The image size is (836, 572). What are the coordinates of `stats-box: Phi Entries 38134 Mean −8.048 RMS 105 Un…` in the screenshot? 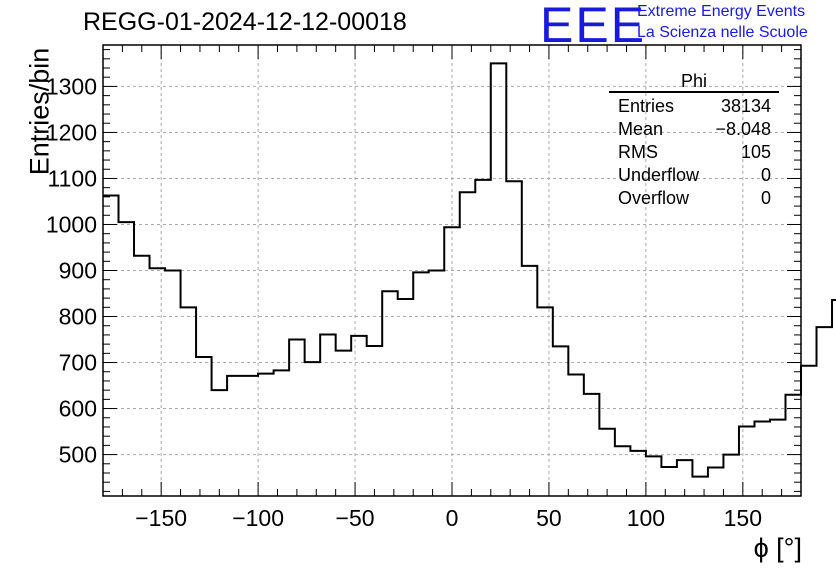 It's located at (694, 141).